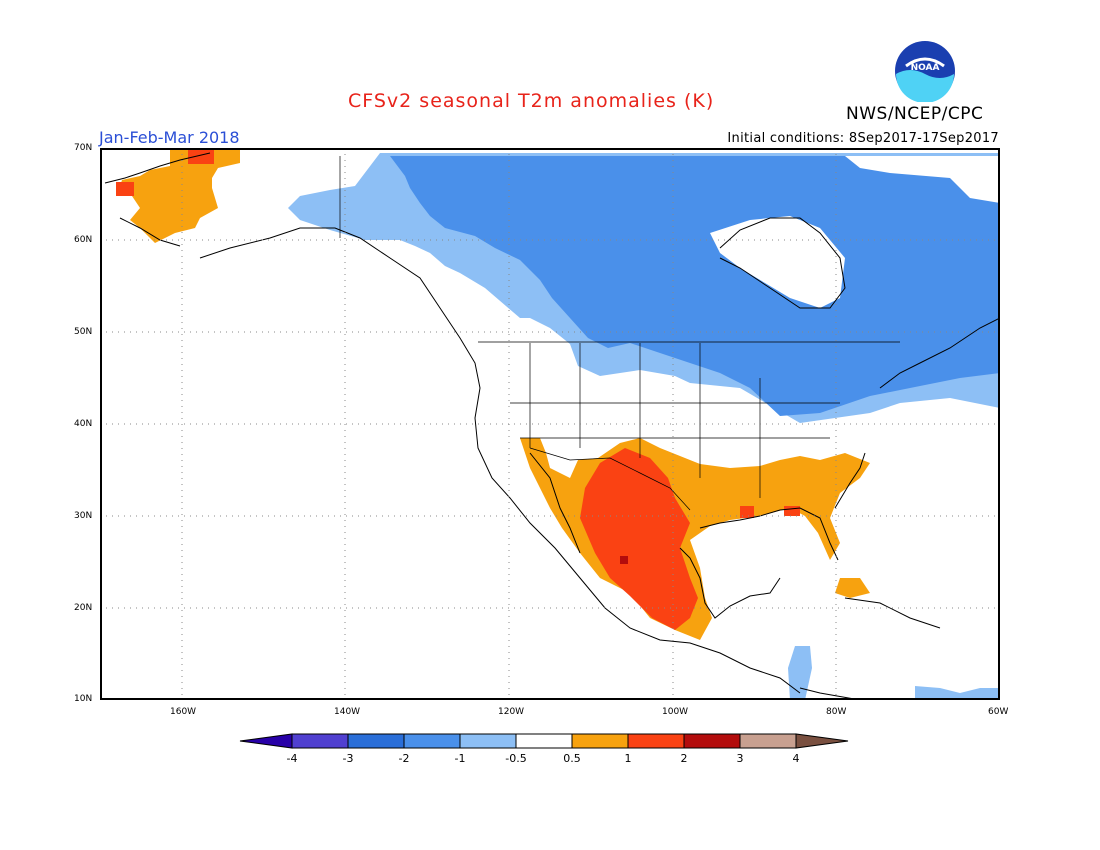 The image size is (1100, 850). What do you see at coordinates (347, 712) in the screenshot?
I see `lon-label-140w: 140W` at bounding box center [347, 712].